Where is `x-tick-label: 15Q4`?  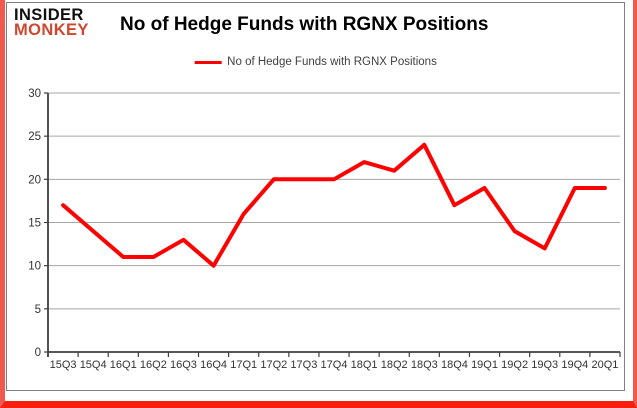
x-tick-label: 15Q4 is located at coordinates (93, 365).